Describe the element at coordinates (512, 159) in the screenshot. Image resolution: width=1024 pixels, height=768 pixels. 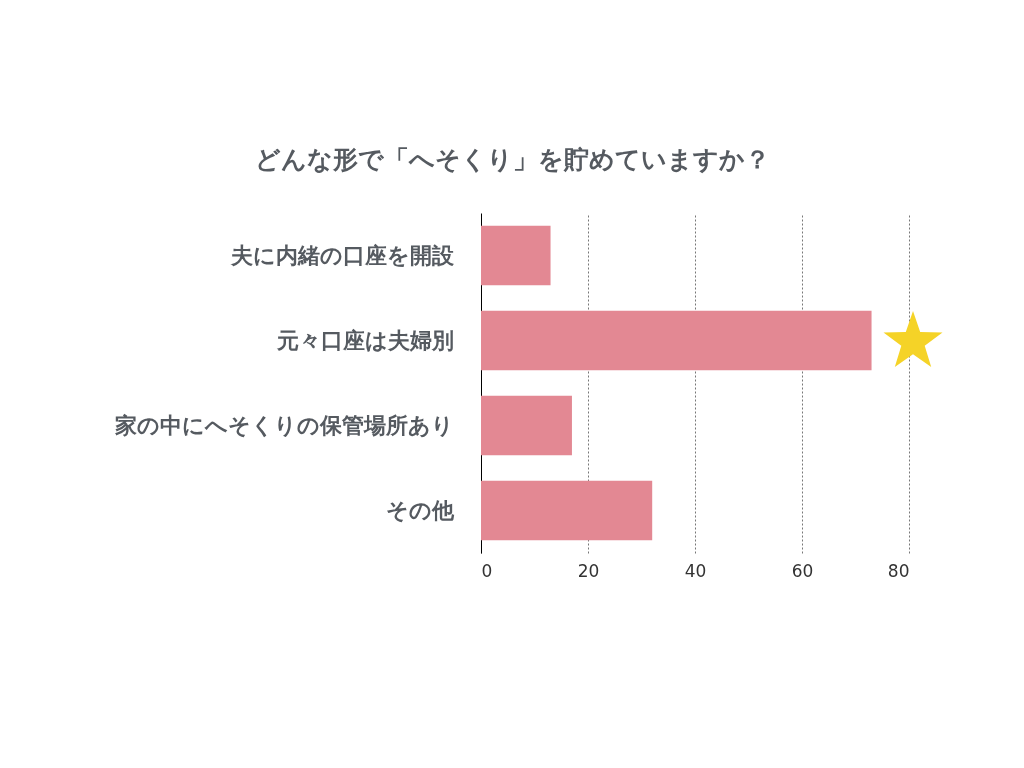
I see `chart-title: どんな形で「へそくり」を貯めていますか？` at that location.